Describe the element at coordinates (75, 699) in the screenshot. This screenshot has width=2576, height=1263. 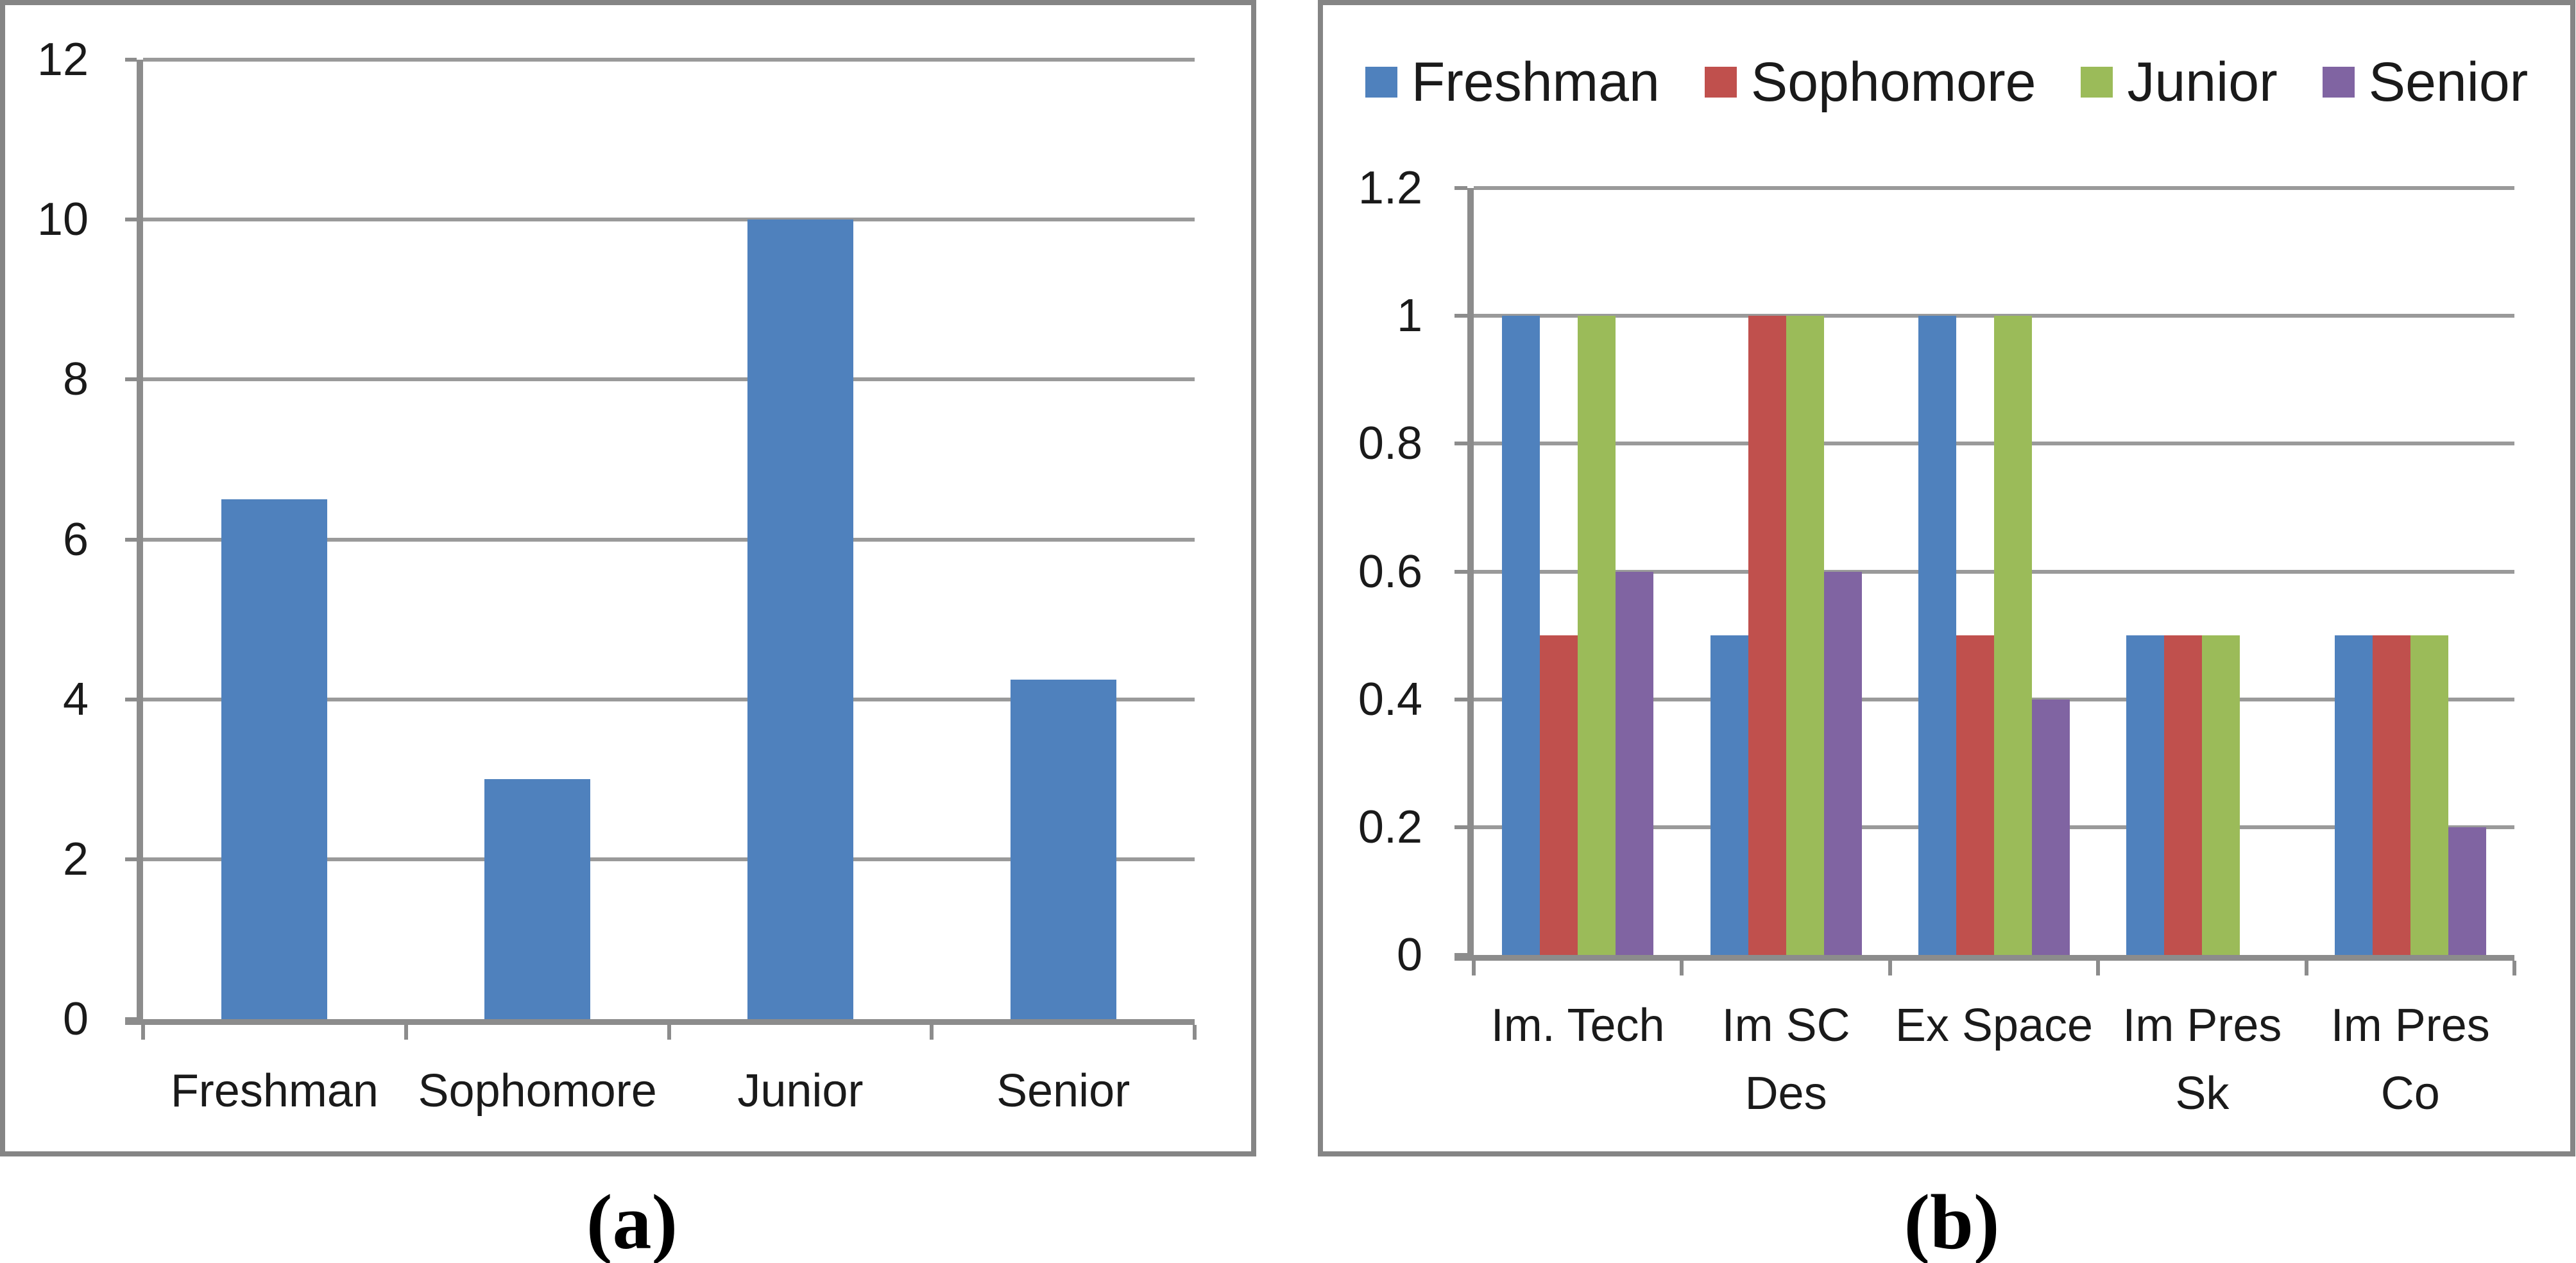
I see `y-tick-label: 4` at that location.